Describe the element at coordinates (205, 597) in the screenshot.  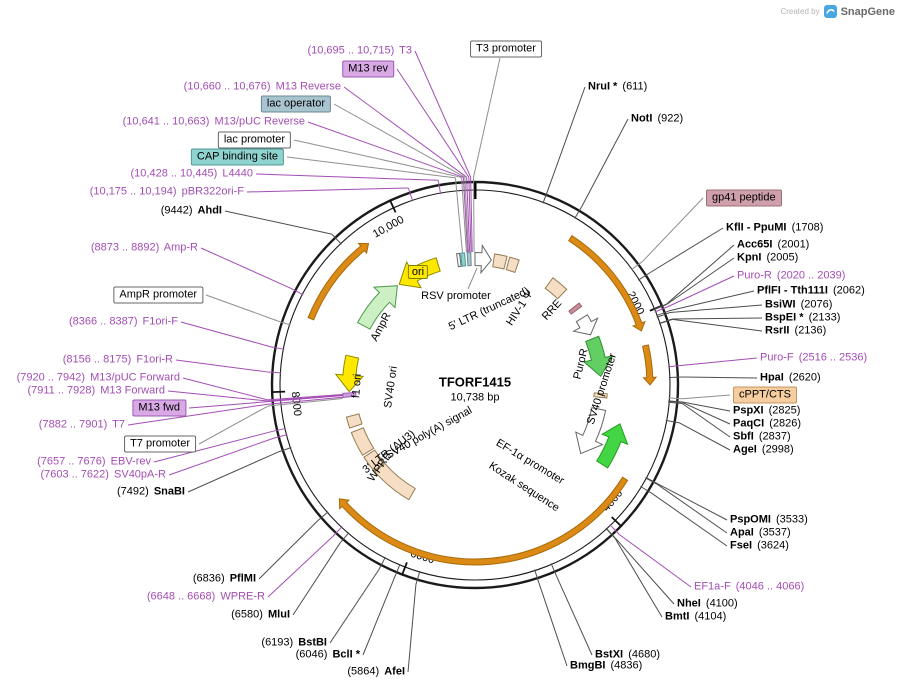
I see `site-label-wpre-r: (6648 .. 6668) WPRE-R` at that location.